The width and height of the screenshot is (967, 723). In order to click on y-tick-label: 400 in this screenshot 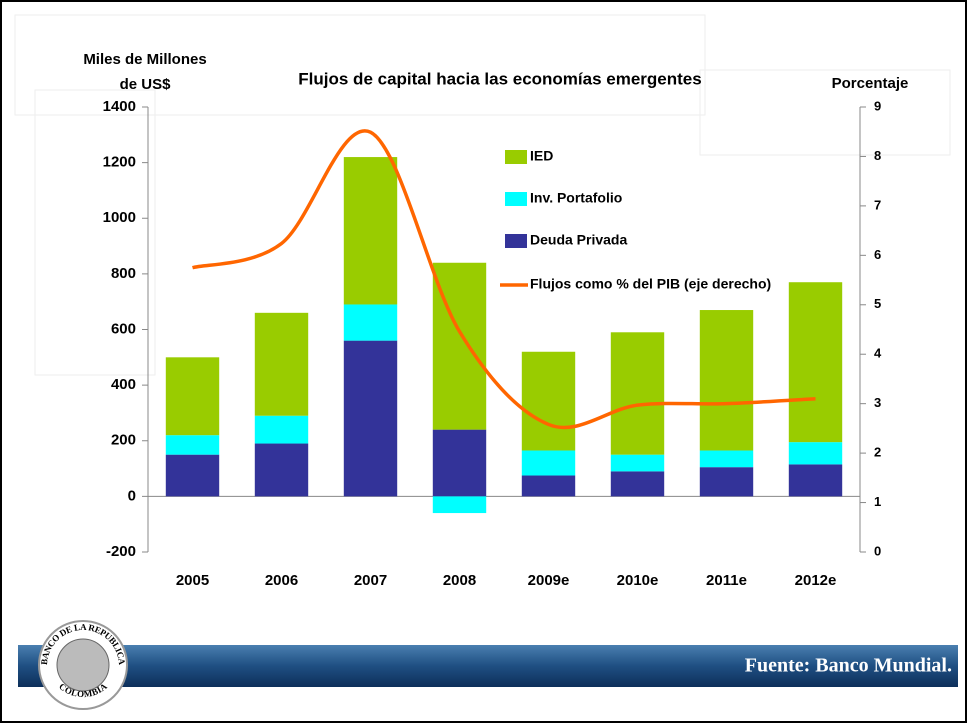, I will do `click(123, 384)`.